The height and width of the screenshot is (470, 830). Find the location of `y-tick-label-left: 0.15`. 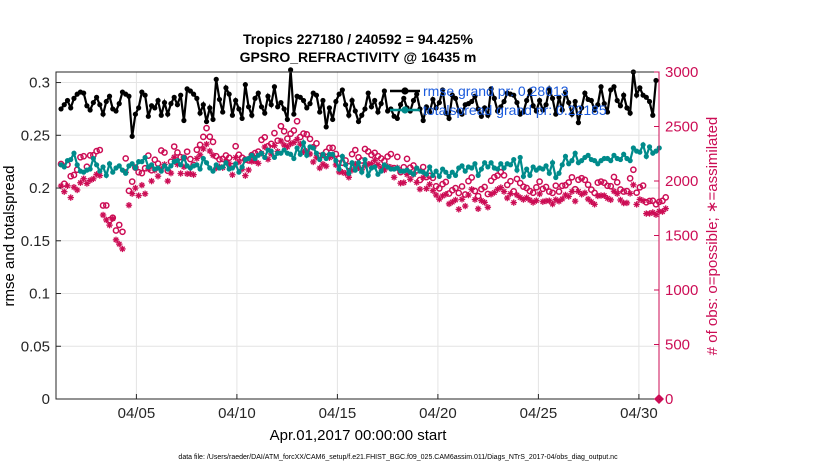

y-tick-label-left: 0.15 is located at coordinates (35, 241).